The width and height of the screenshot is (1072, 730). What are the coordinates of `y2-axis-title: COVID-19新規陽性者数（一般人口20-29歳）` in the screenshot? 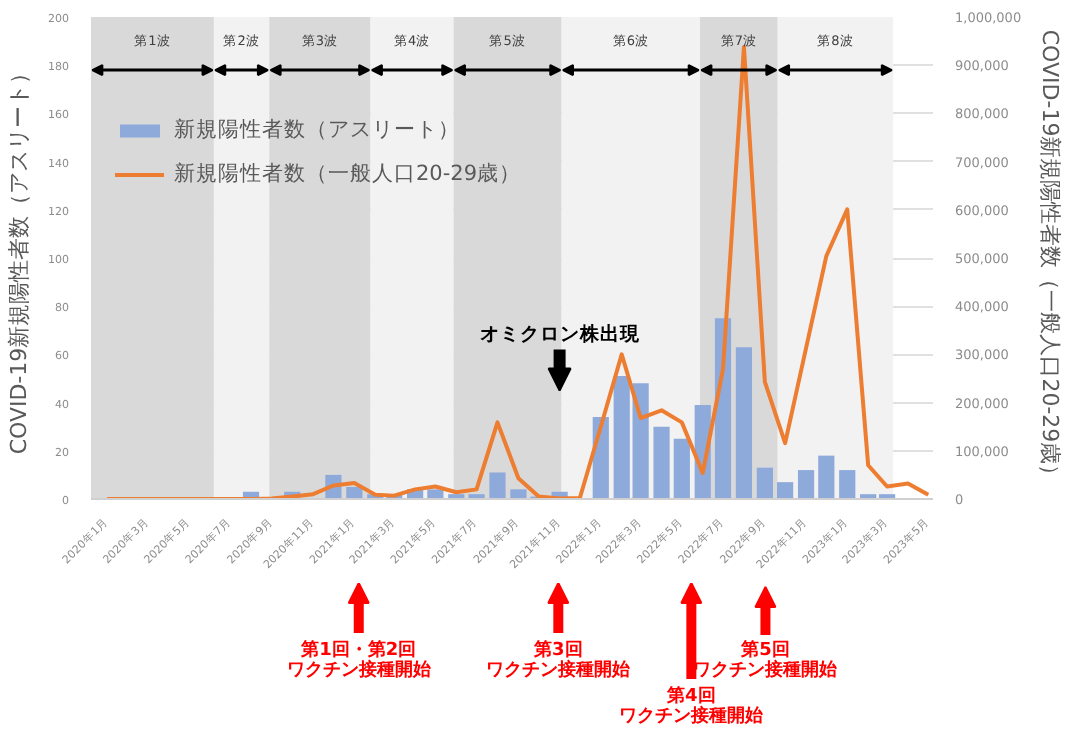 It's located at (1050, 258).